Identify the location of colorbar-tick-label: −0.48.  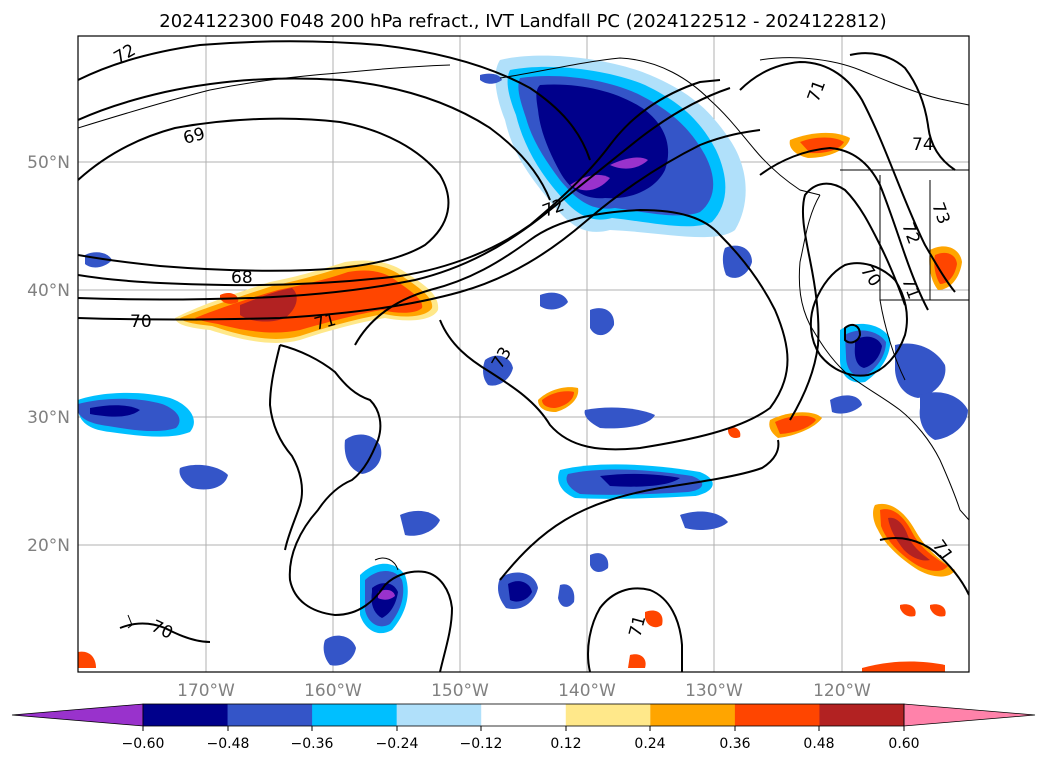
(228, 744).